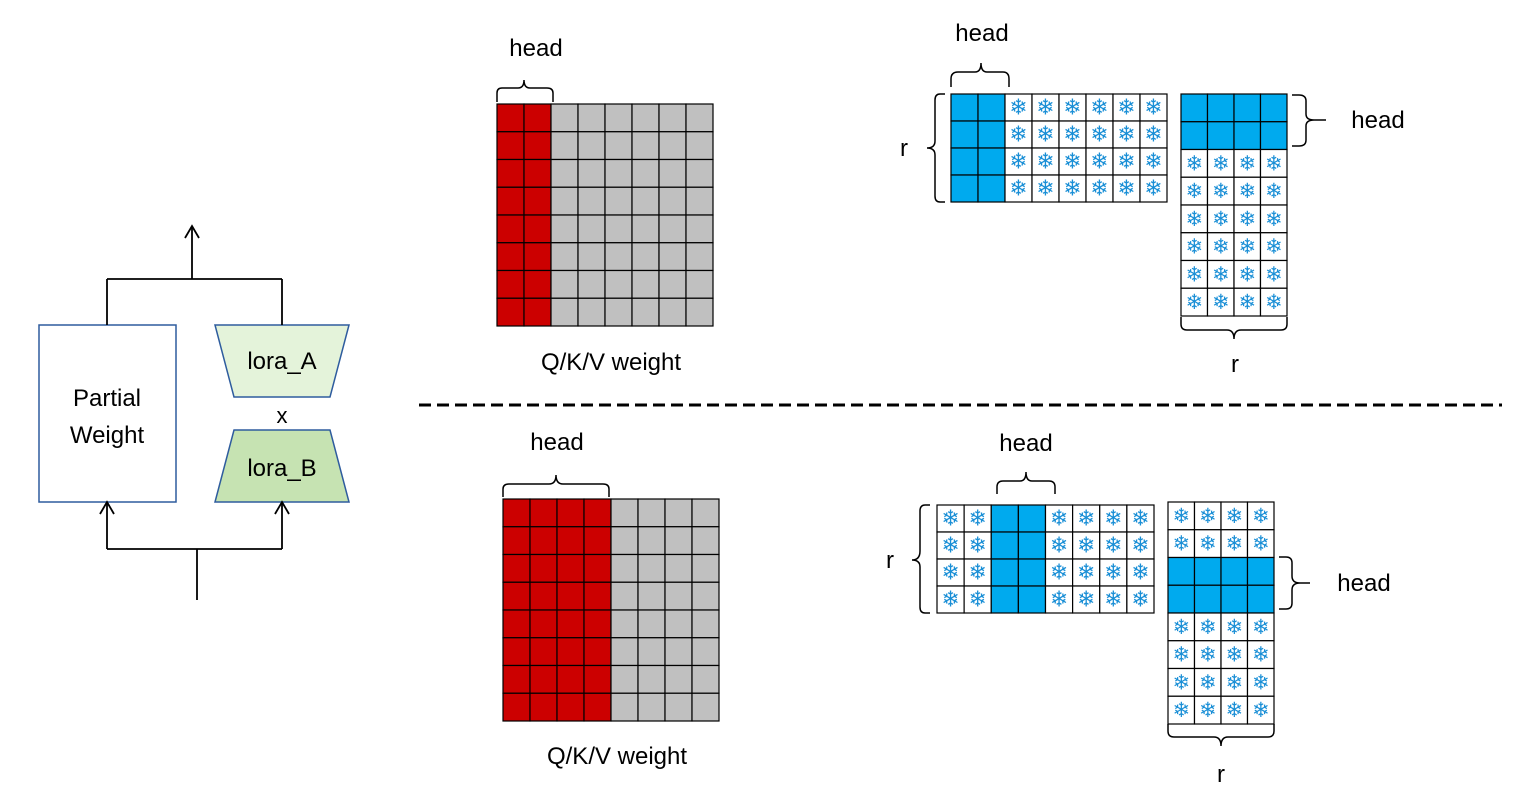  I want to click on top-weight-head-brace, so click(525, 90).